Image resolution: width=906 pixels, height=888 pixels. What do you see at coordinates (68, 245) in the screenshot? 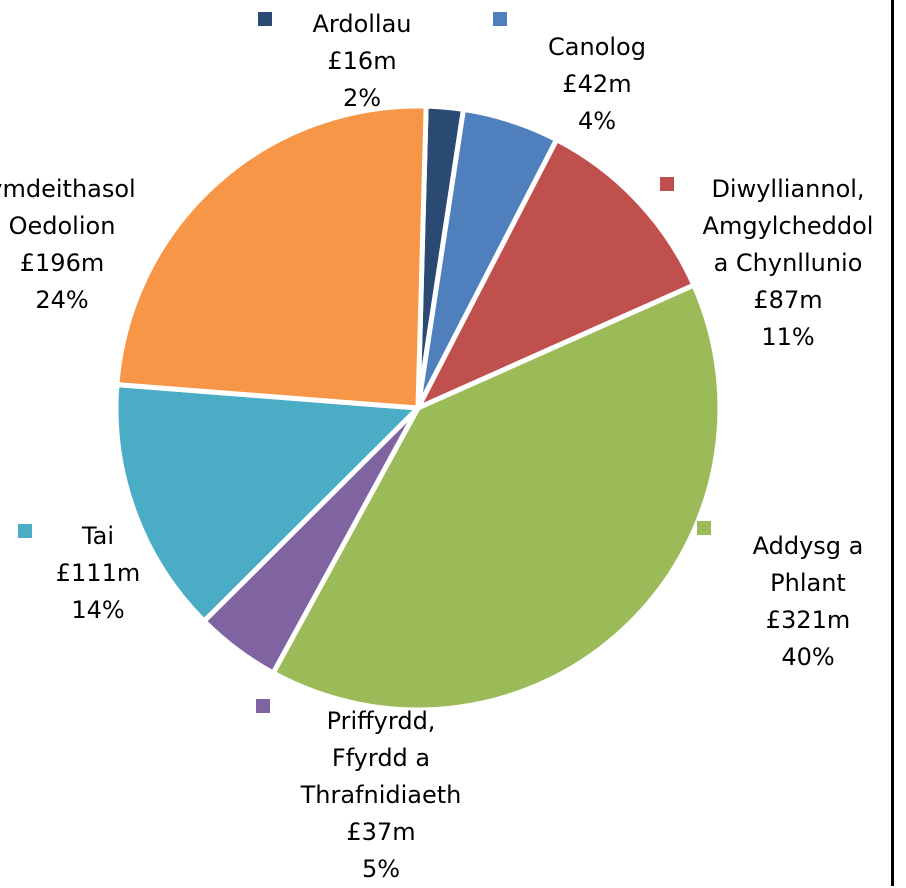
I see `data-label-cymdeithasol: ymdeithasol Oedolion £196m 24%` at bounding box center [68, 245].